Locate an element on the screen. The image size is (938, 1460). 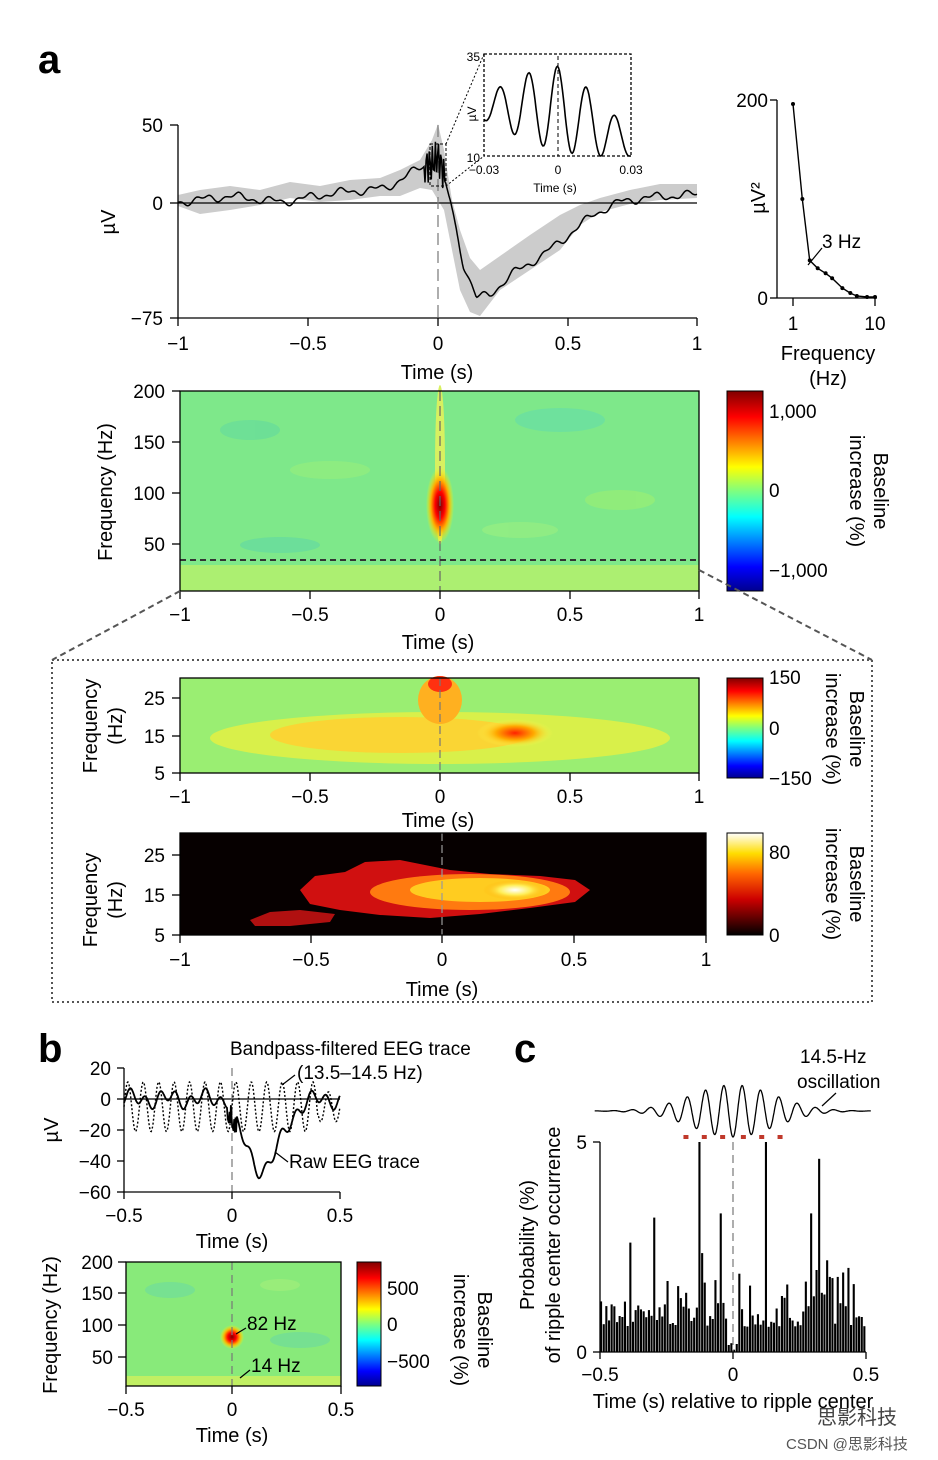
c-xtick: 0.5 is located at coordinates (866, 1375).